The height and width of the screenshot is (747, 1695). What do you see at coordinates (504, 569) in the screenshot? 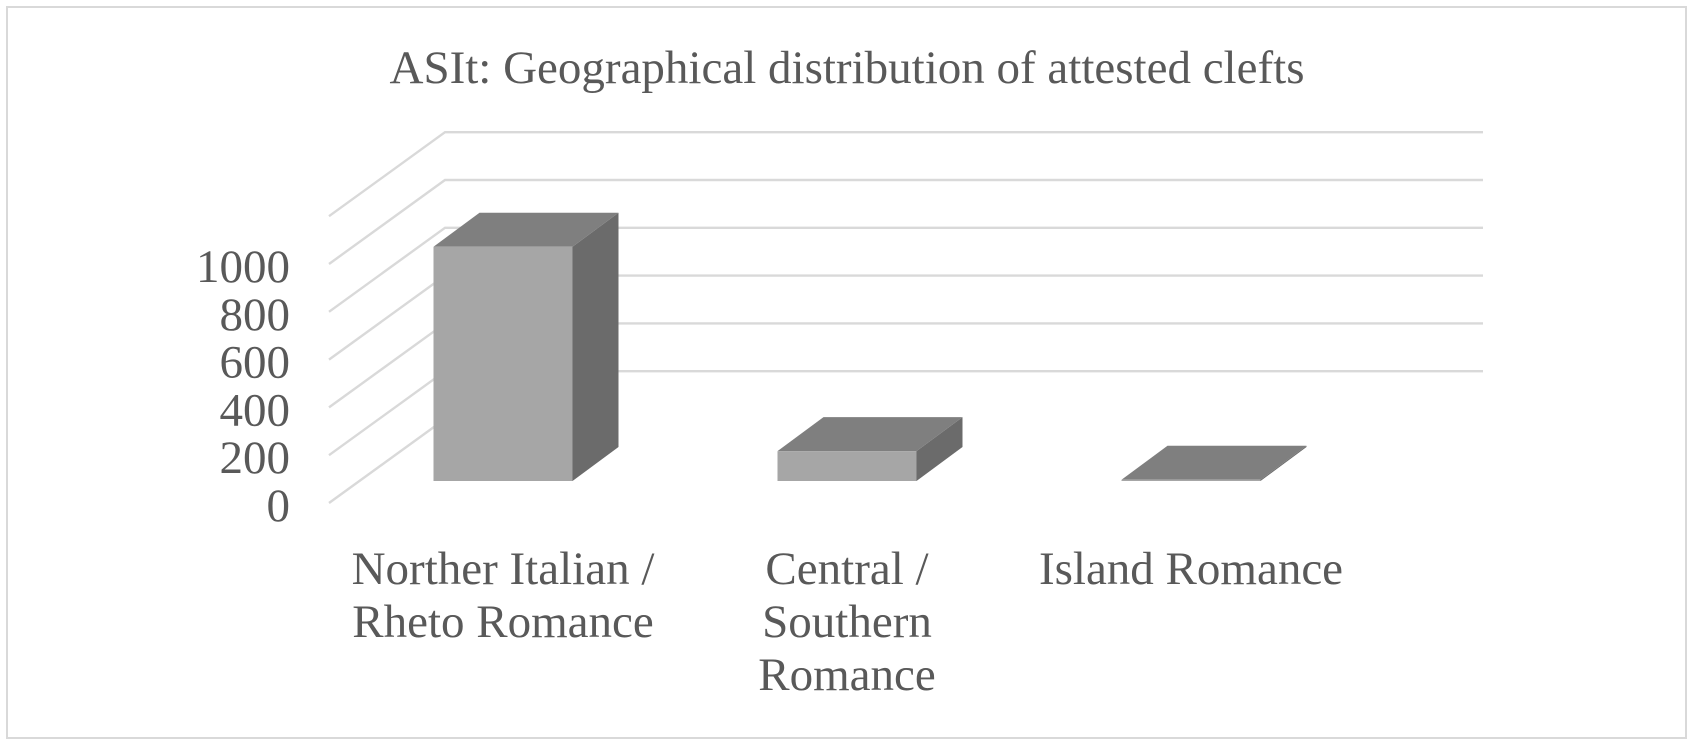
I see `x-category-line: Norther Italian /` at bounding box center [504, 569].